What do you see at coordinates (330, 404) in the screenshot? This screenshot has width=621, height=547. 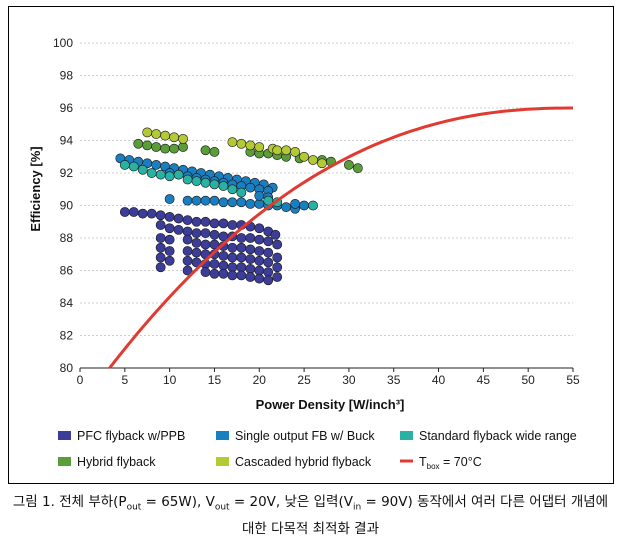 I see `x-axis-label: Power Density [W/inch³]` at bounding box center [330, 404].